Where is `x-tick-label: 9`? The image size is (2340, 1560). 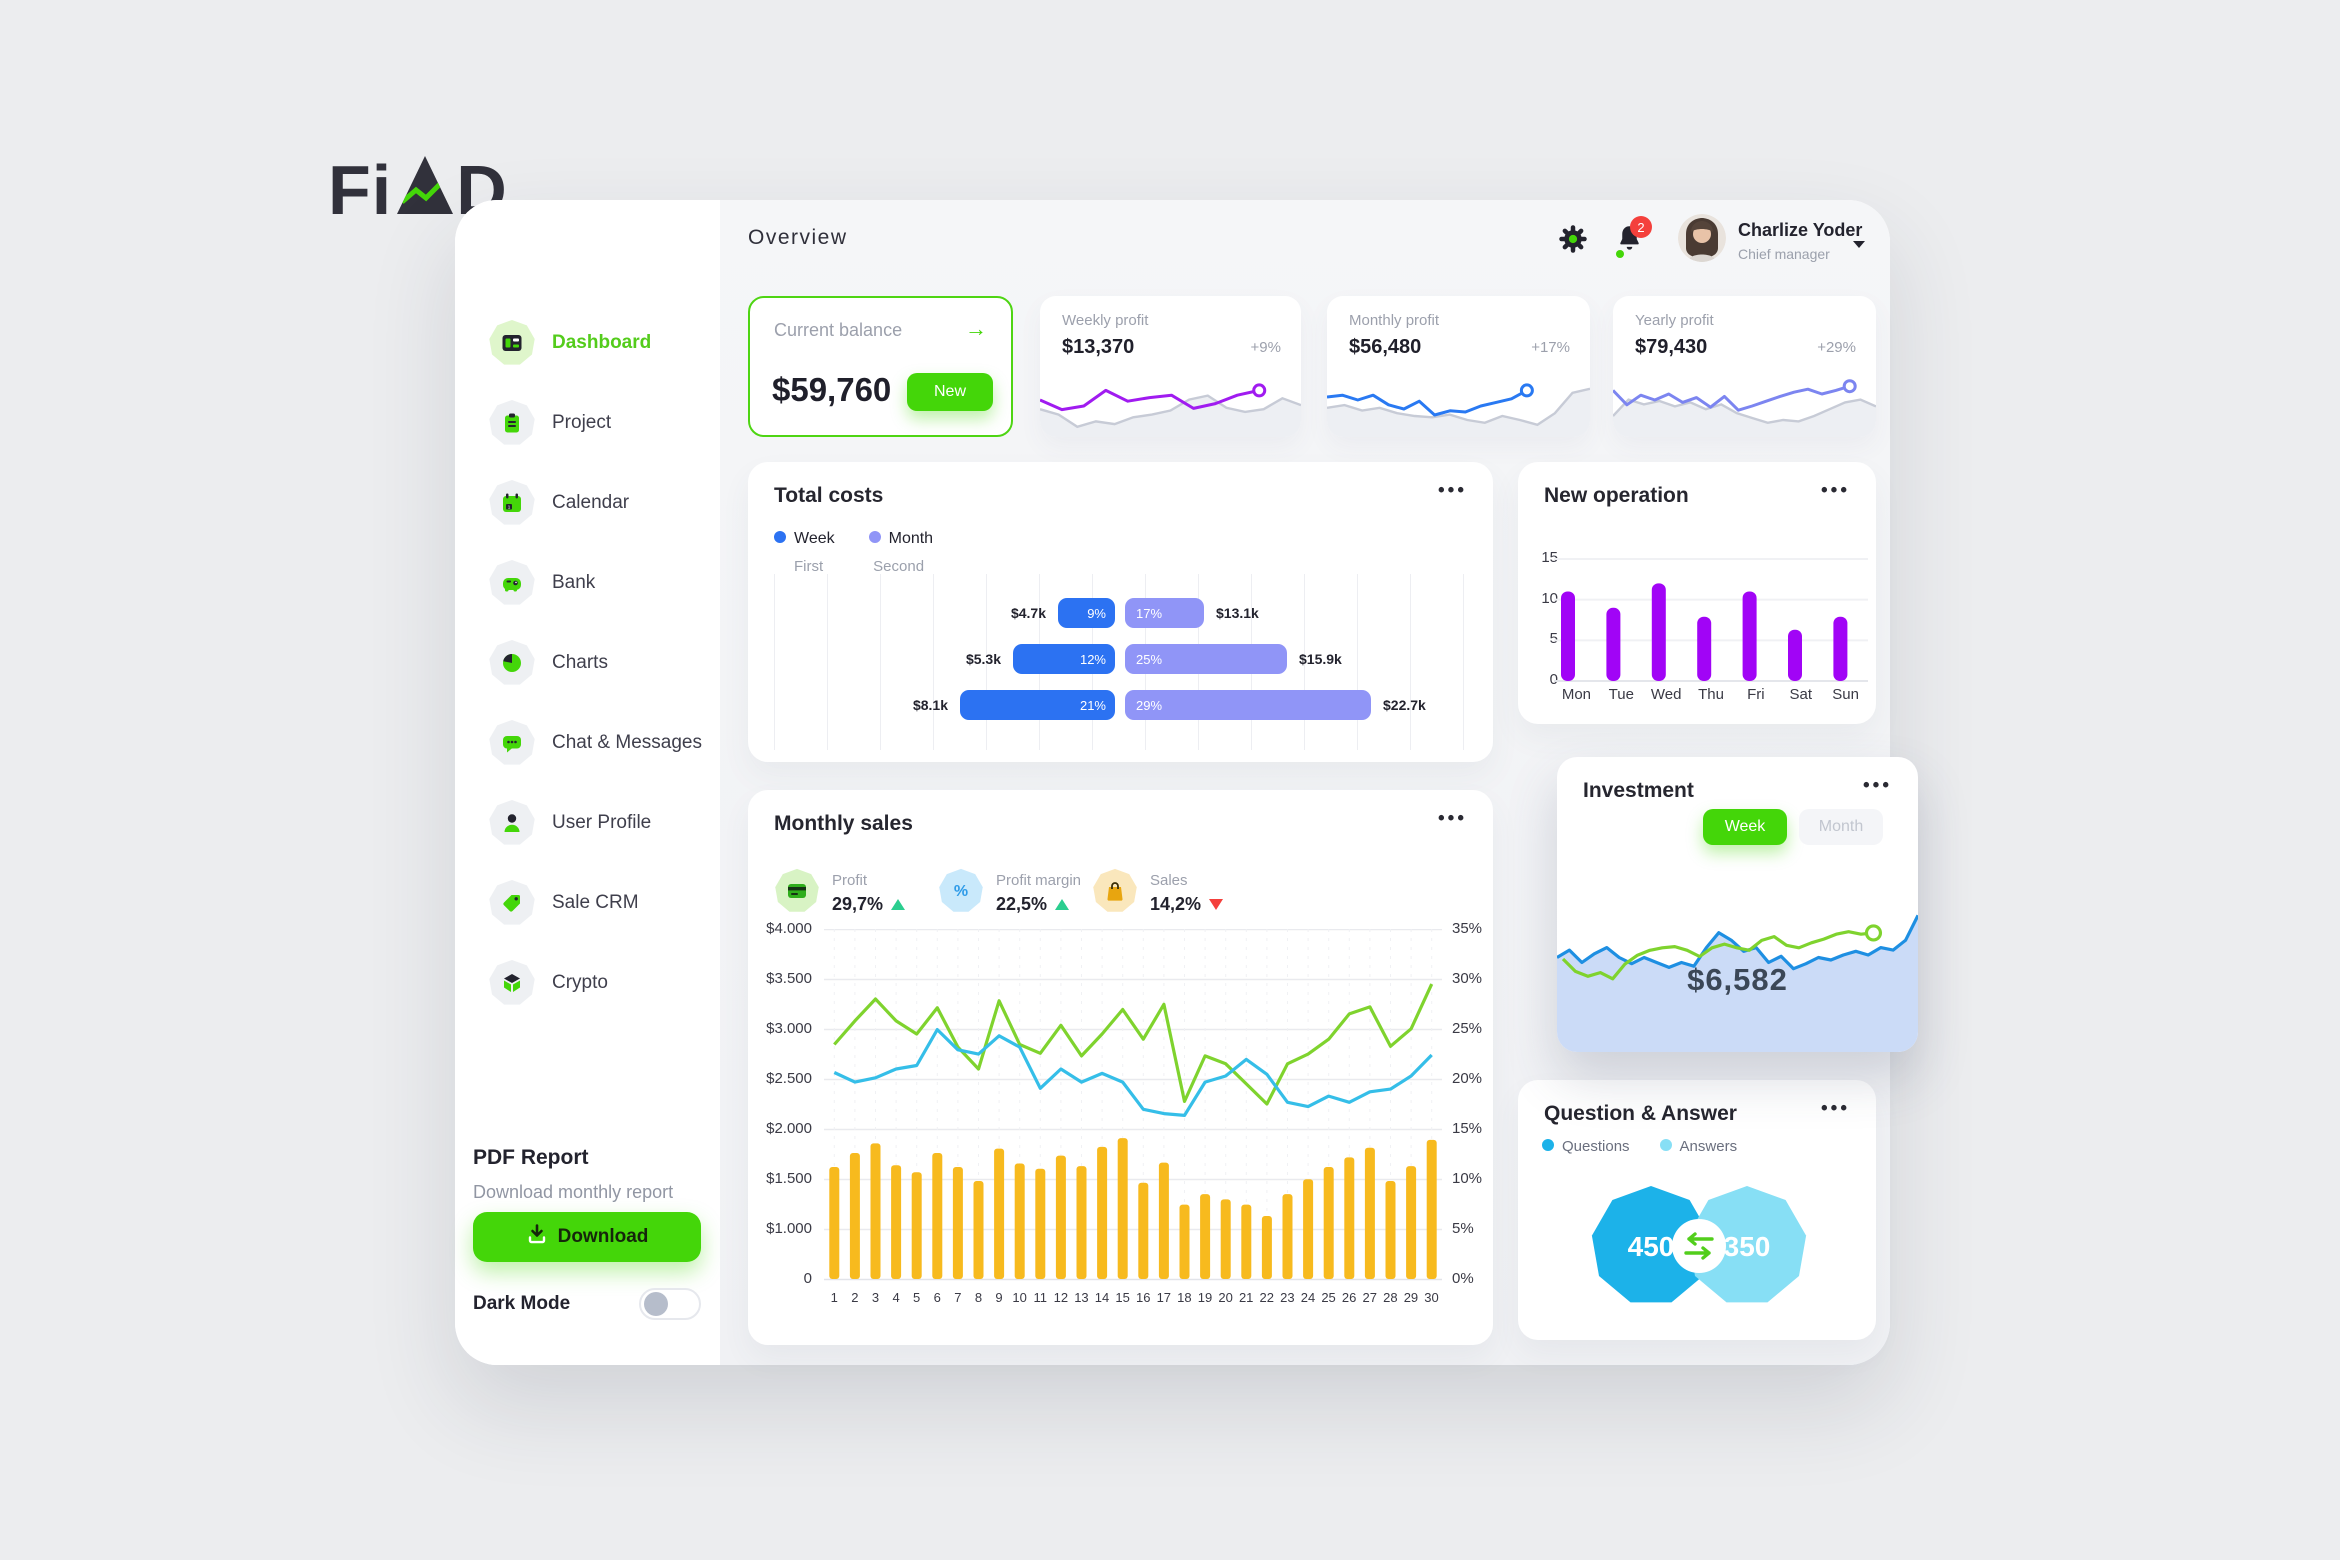 x-tick-label: 9 is located at coordinates (999, 1297).